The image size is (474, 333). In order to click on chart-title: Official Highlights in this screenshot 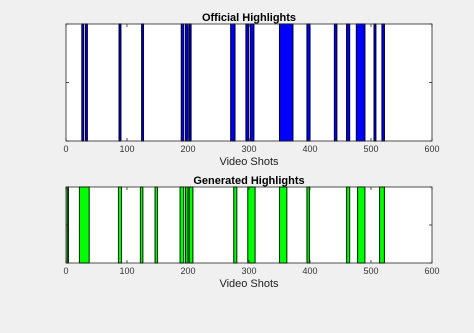, I will do `click(249, 18)`.